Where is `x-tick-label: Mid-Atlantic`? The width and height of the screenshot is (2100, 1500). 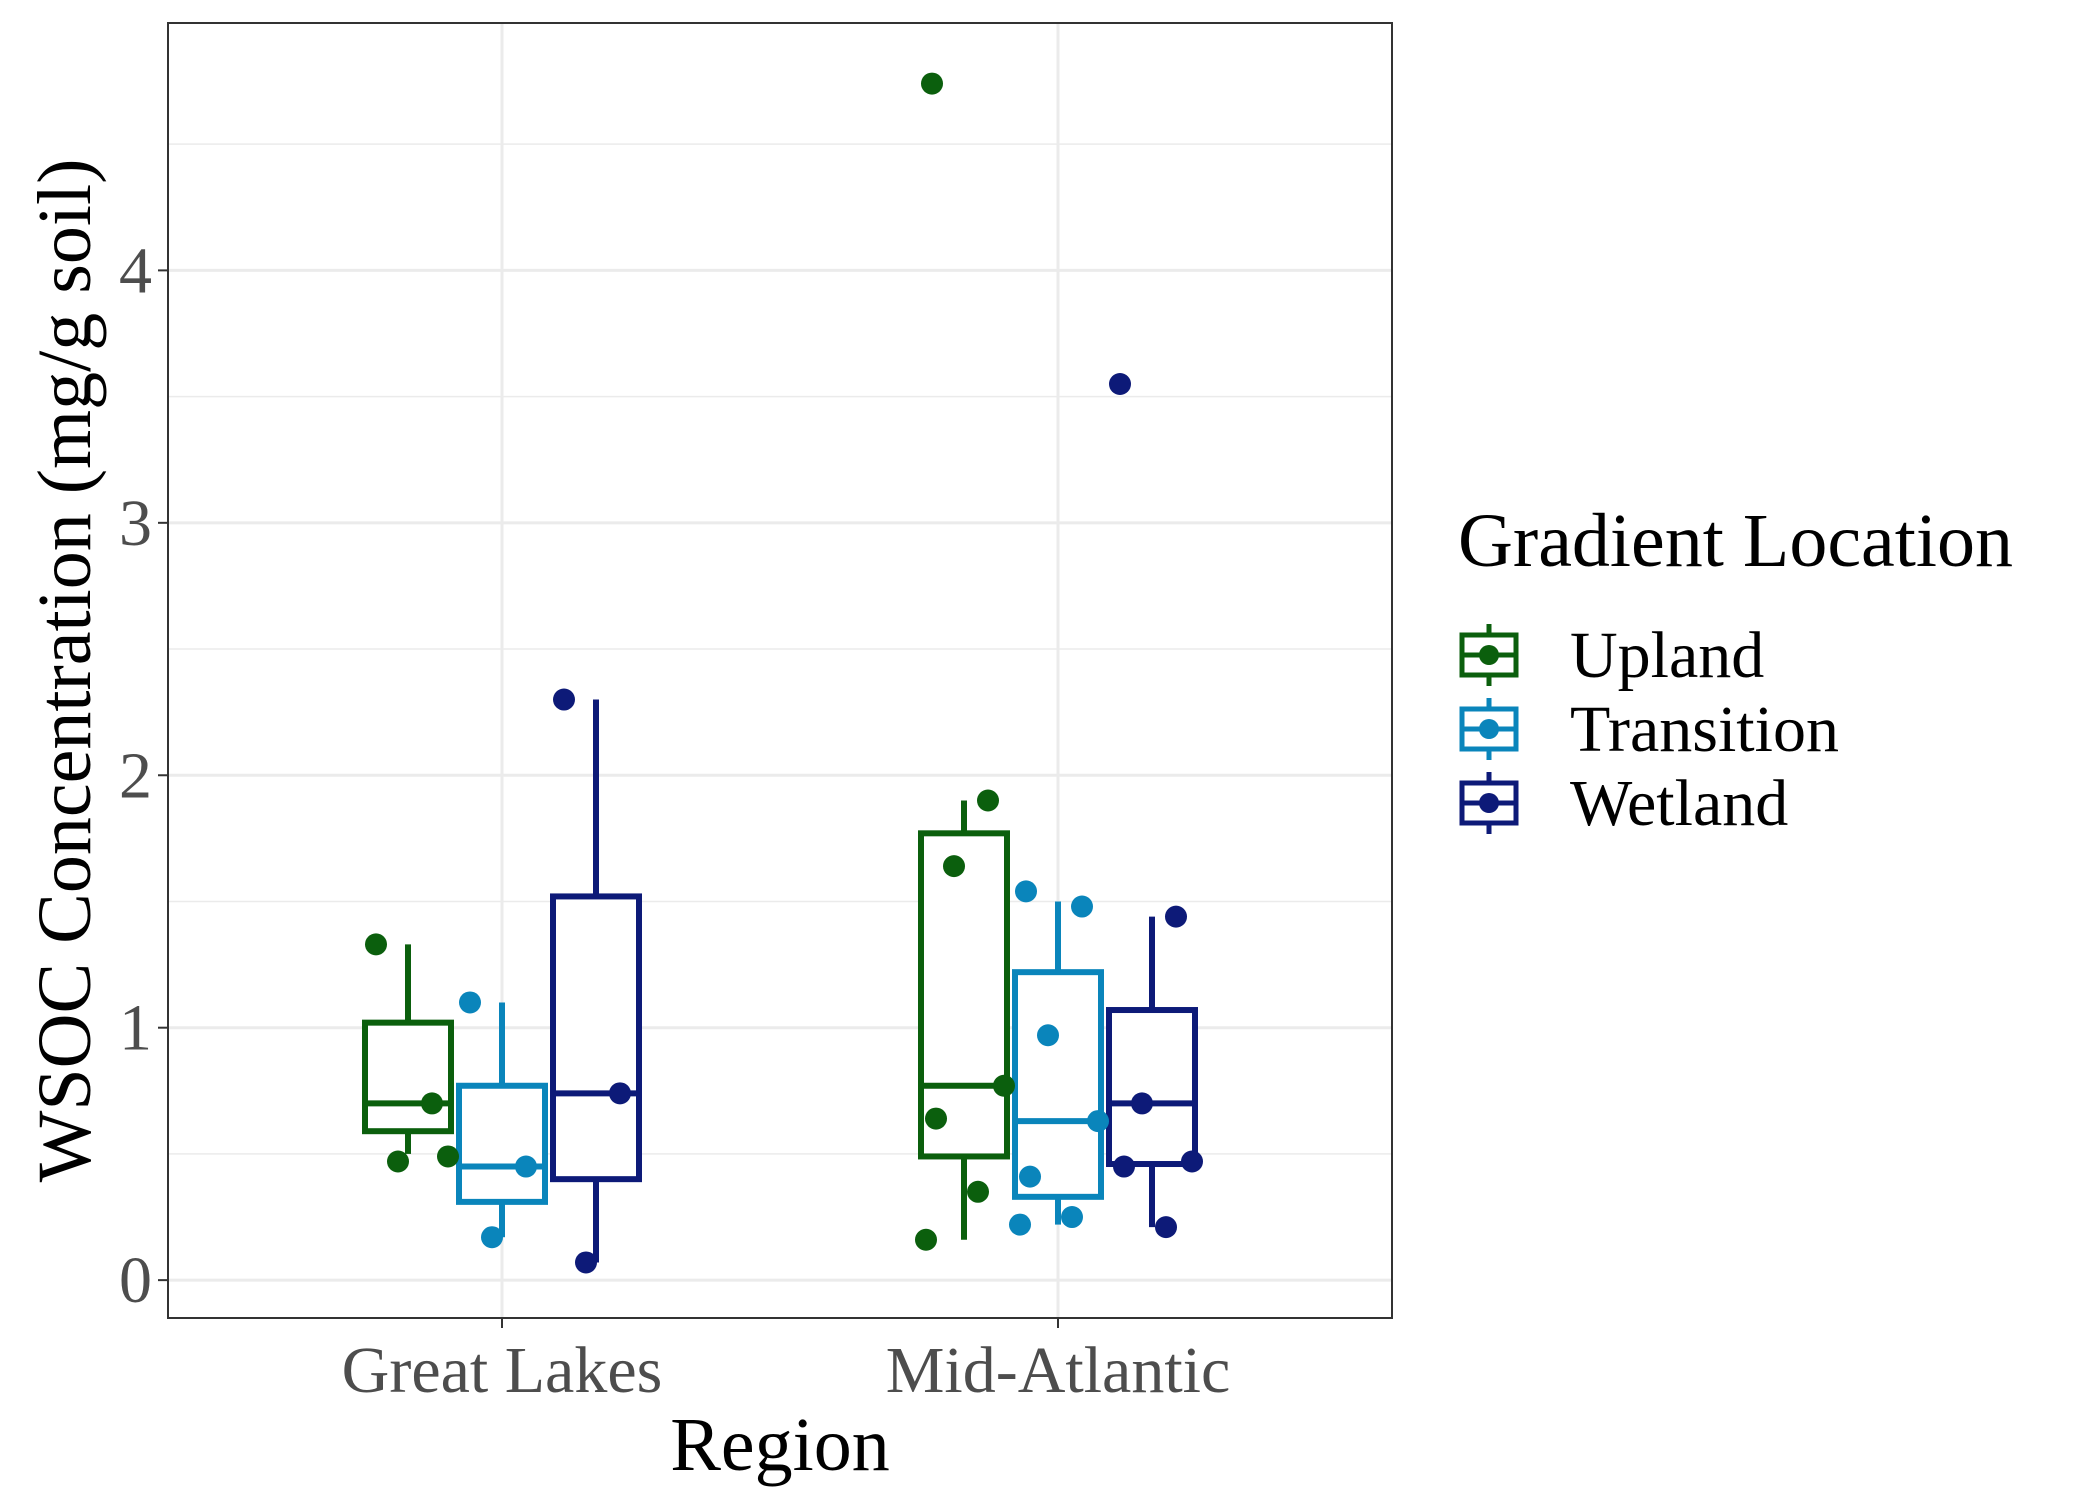 x-tick-label: Mid-Atlantic is located at coordinates (1058, 1370).